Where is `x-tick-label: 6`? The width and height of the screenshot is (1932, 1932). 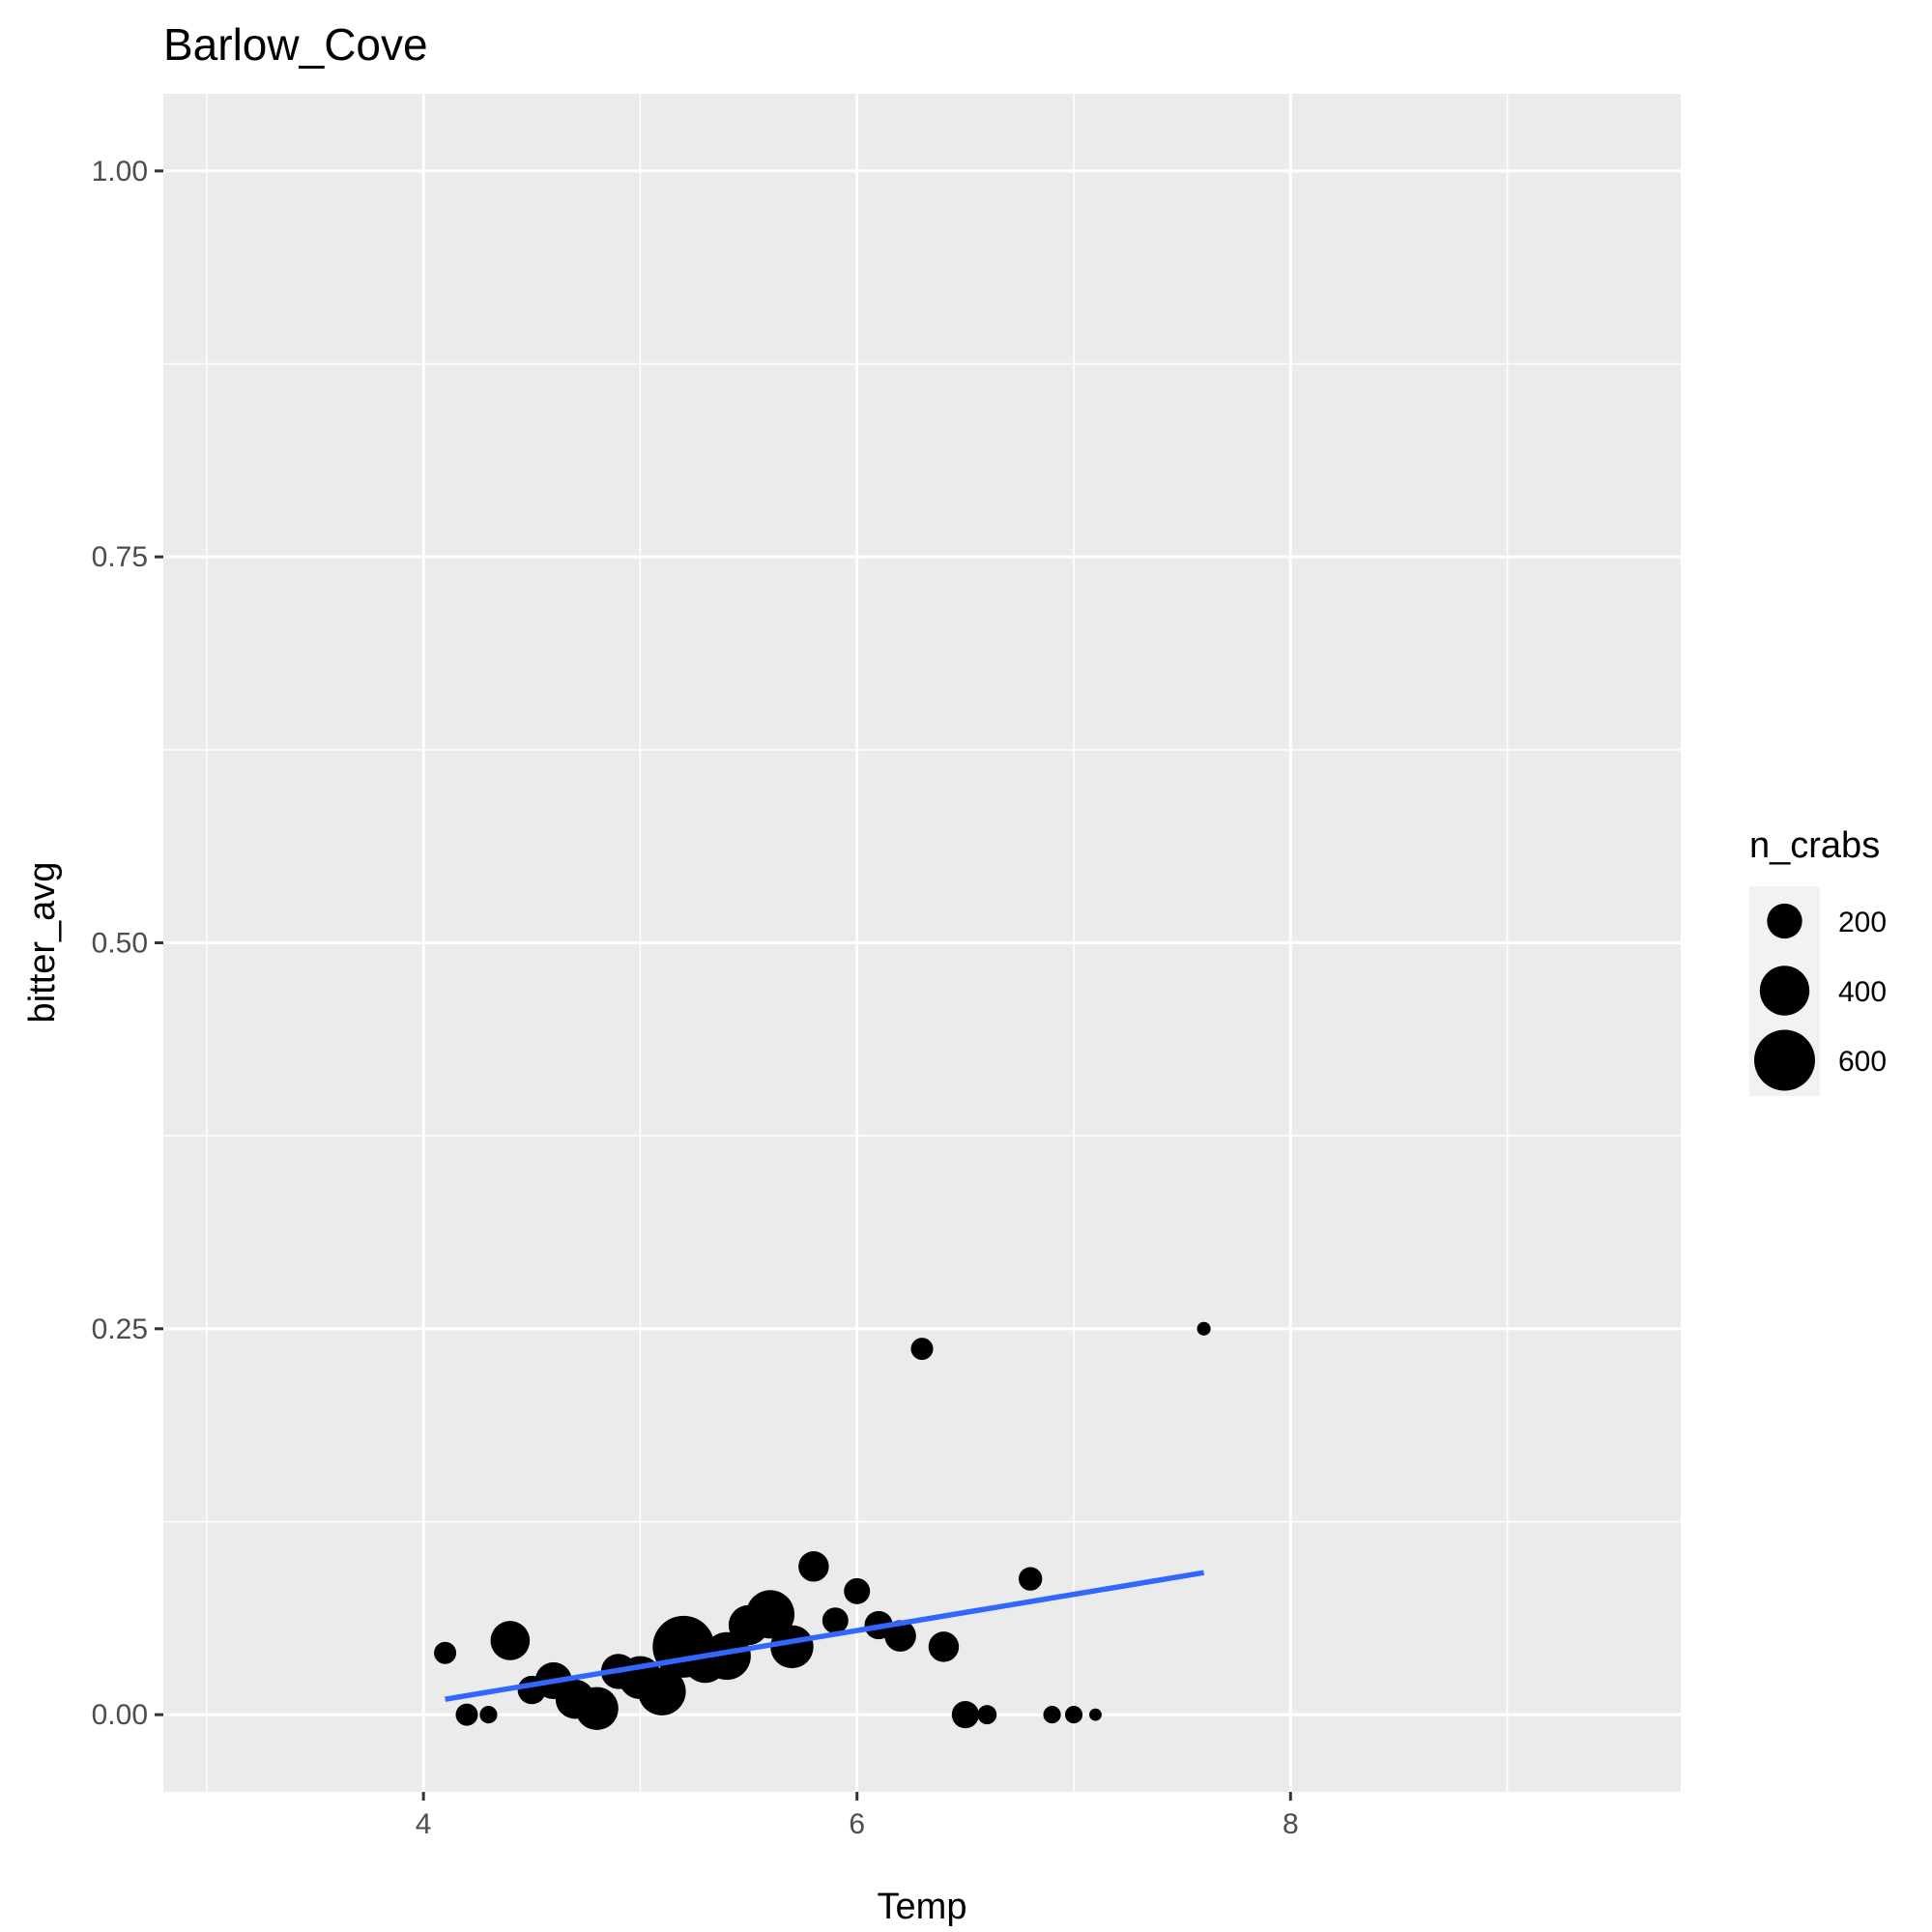
x-tick-label: 6 is located at coordinates (857, 1824).